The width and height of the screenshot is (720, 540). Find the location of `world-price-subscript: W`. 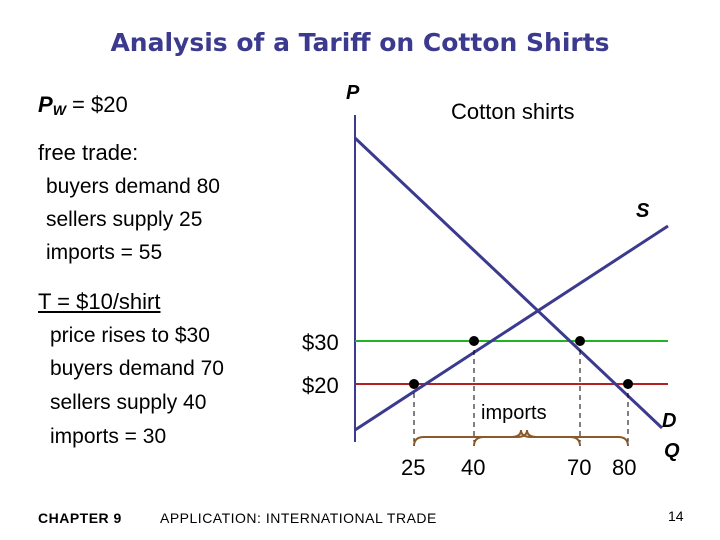

world-price-subscript: W is located at coordinates (59, 110).